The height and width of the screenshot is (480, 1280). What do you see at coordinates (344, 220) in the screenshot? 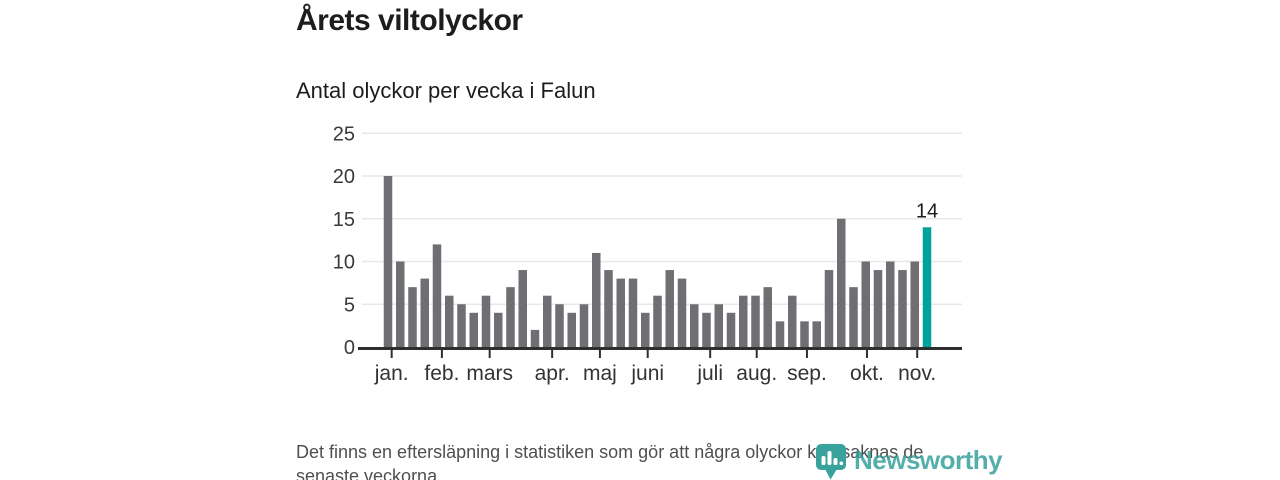
I see `y-axis-label: 15` at bounding box center [344, 220].